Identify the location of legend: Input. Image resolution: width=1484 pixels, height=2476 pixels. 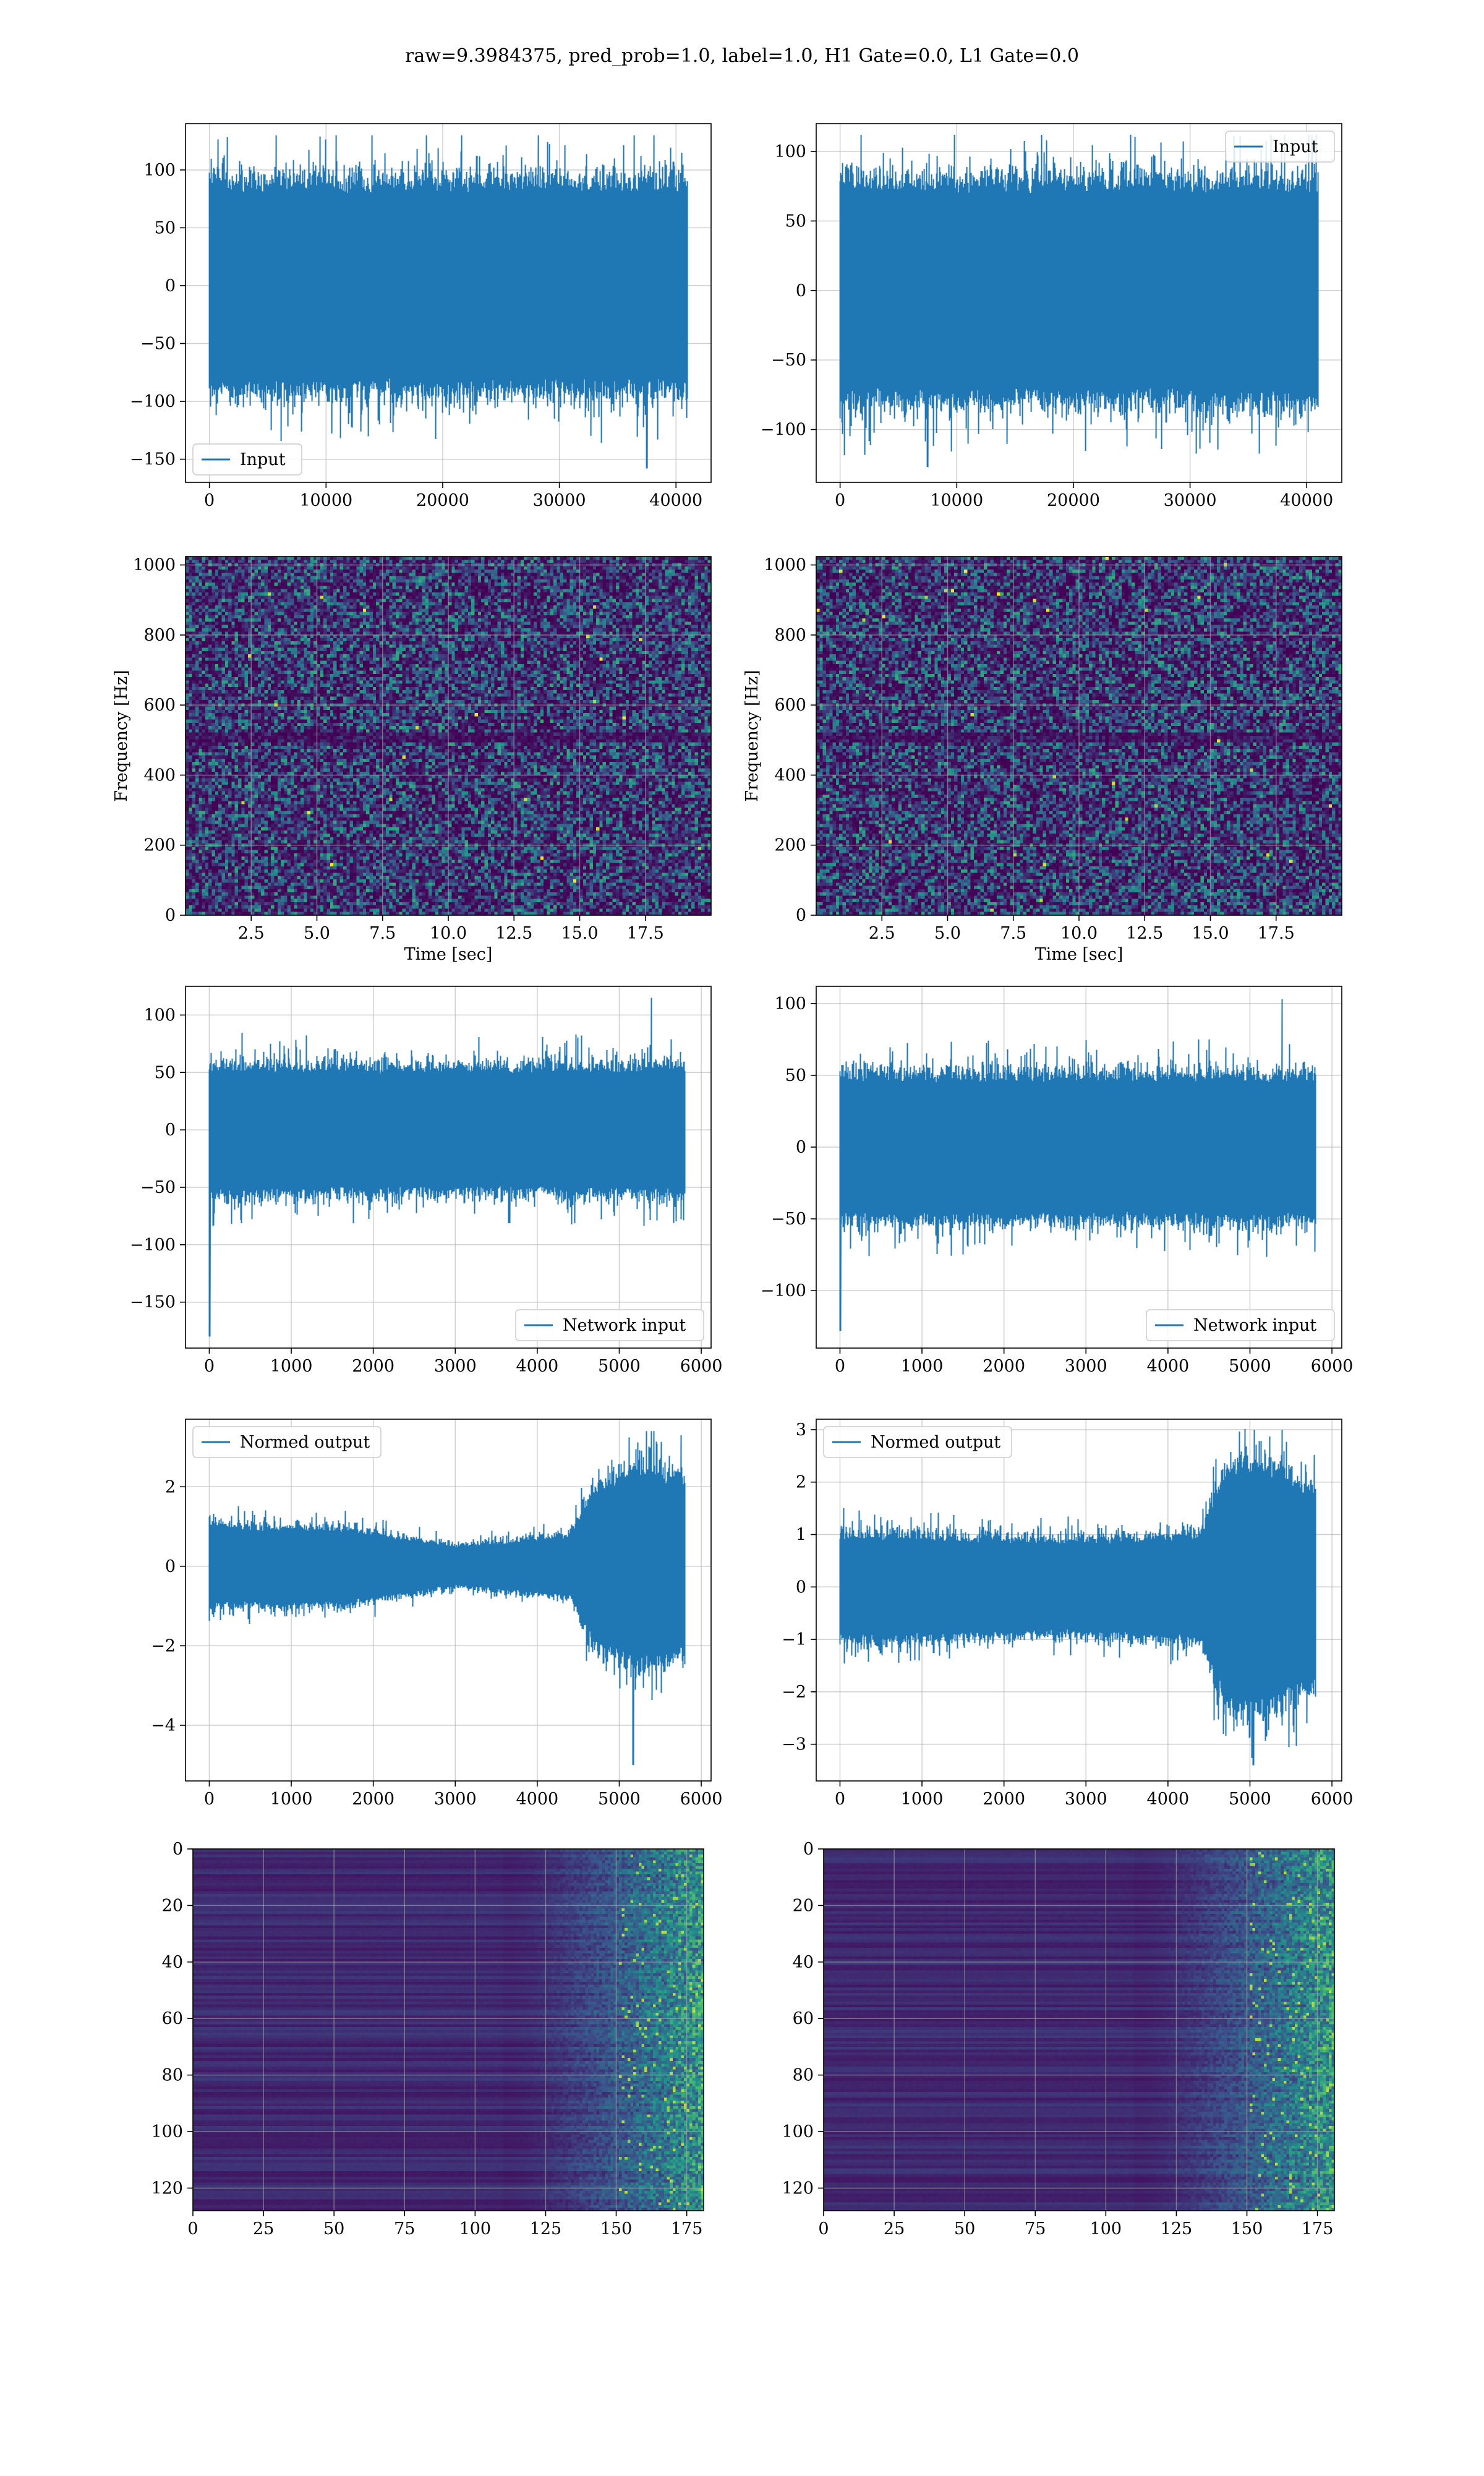
(247, 460).